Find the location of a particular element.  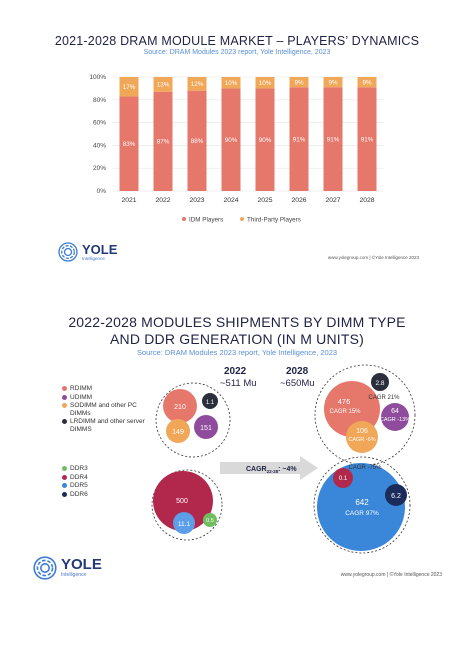

legend-item-lrdimm: LRDIMM and other server DIMMS is located at coordinates (107, 425).